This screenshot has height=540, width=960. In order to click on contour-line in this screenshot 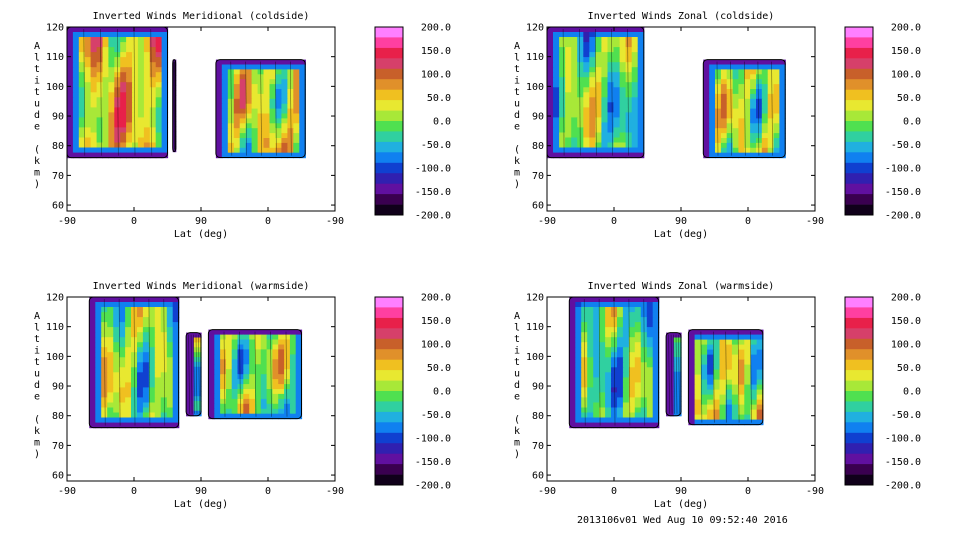, I will do `click(174, 105)`.